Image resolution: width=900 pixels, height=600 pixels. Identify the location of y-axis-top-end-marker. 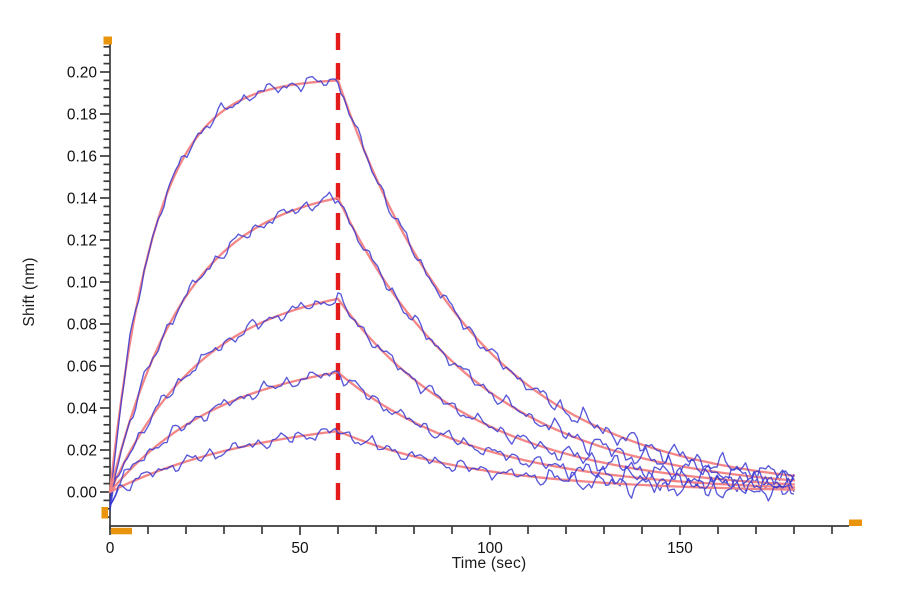
(107, 40).